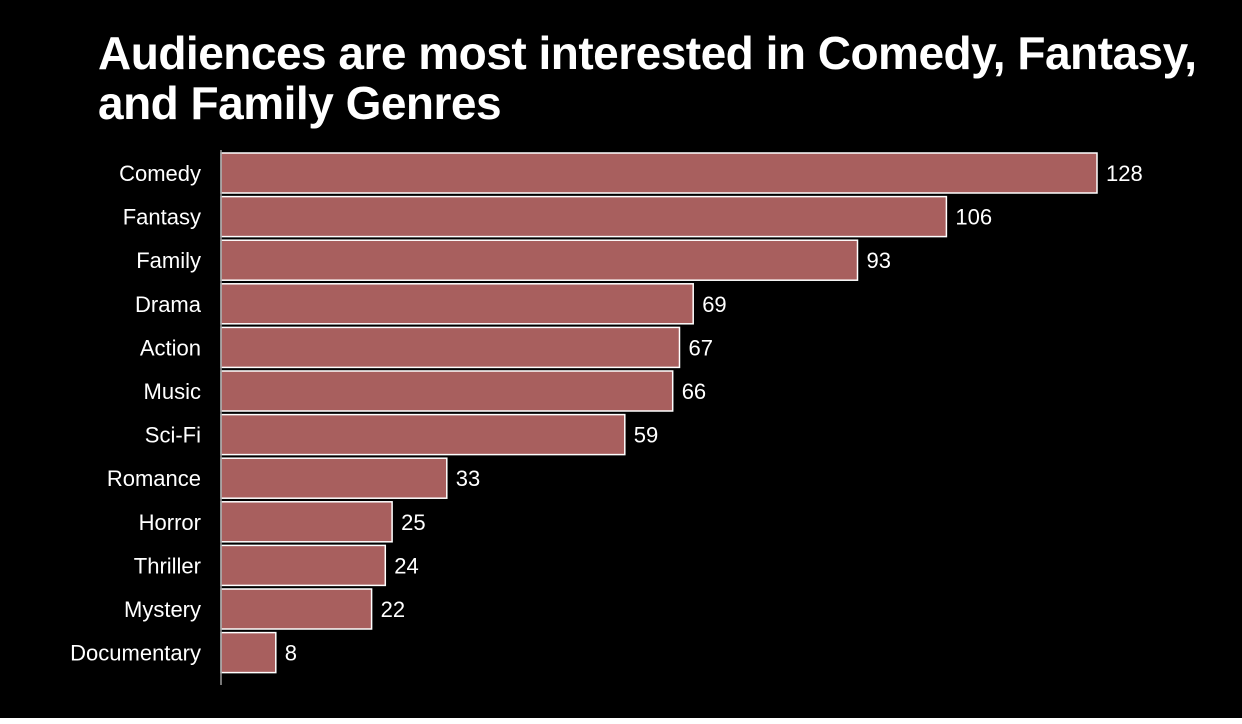  I want to click on value-label-action: 67, so click(701, 347).